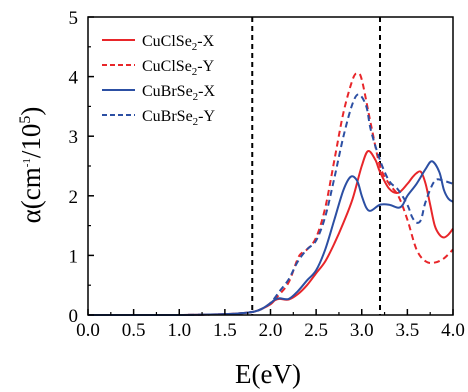 The width and height of the screenshot is (468, 392). What do you see at coordinates (453, 330) in the screenshot?
I see `x-tick-label: 4.0` at bounding box center [453, 330].